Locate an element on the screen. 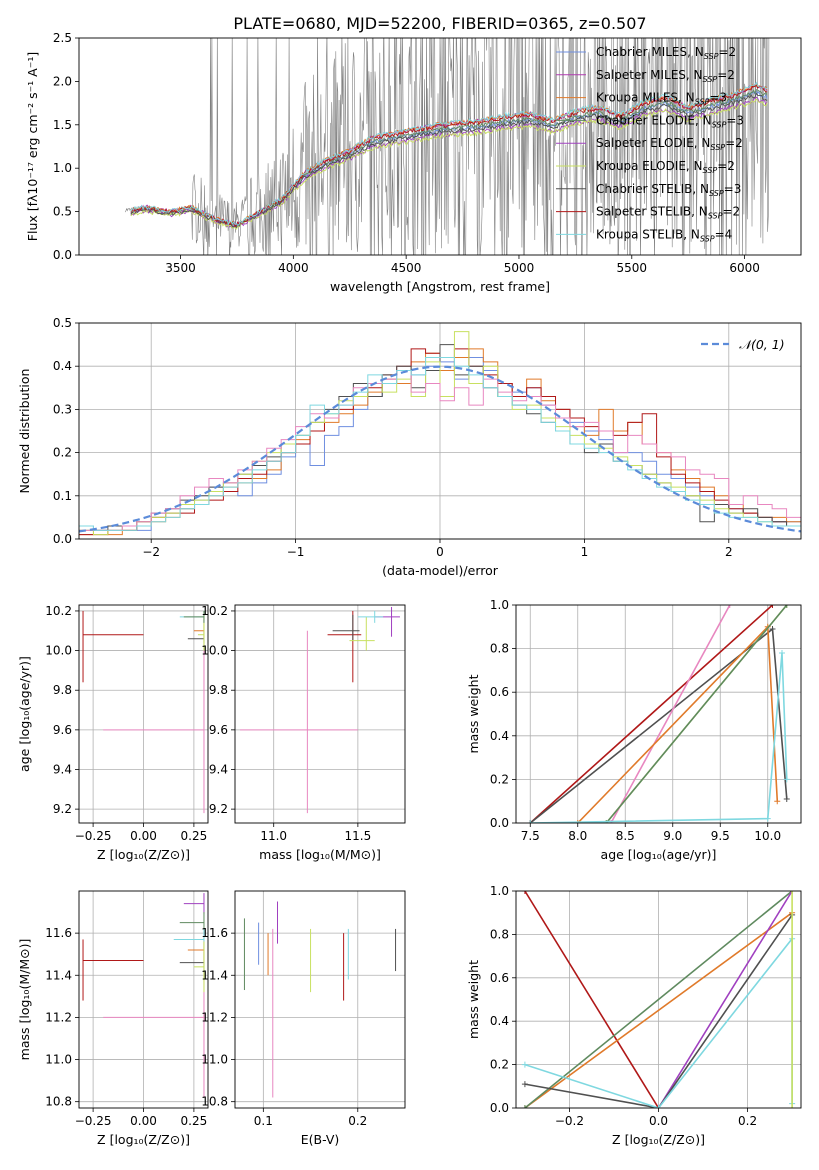 This screenshot has height=1170, width=819. y-axis-label: Normed distribution is located at coordinates (24, 431).